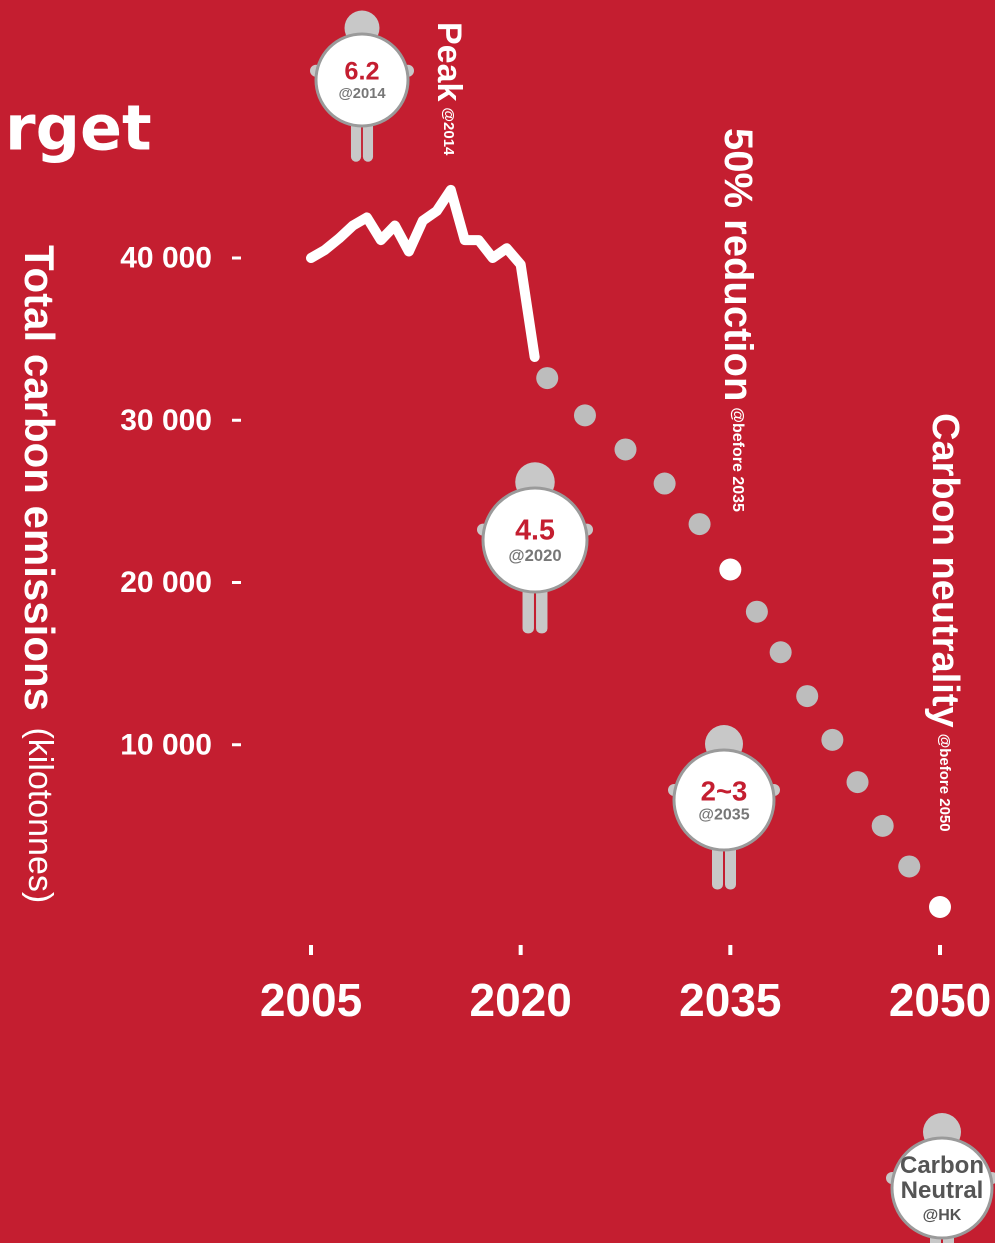 This screenshot has width=995, height=1243. I want to click on annotation: Carbon neutrality @before 2050, so click(945, 622).